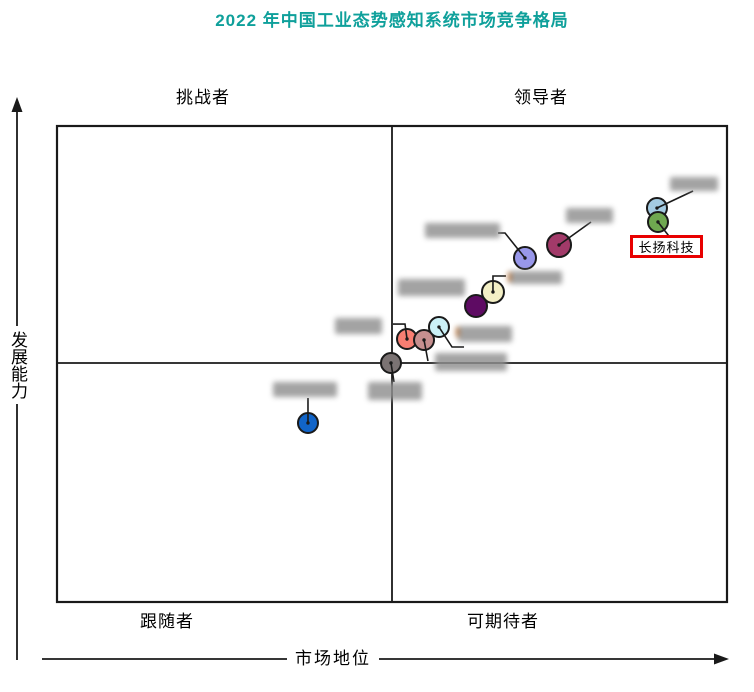  What do you see at coordinates (503, 621) in the screenshot?
I see `quadrant-label-expectables: 可期待者` at bounding box center [503, 621].